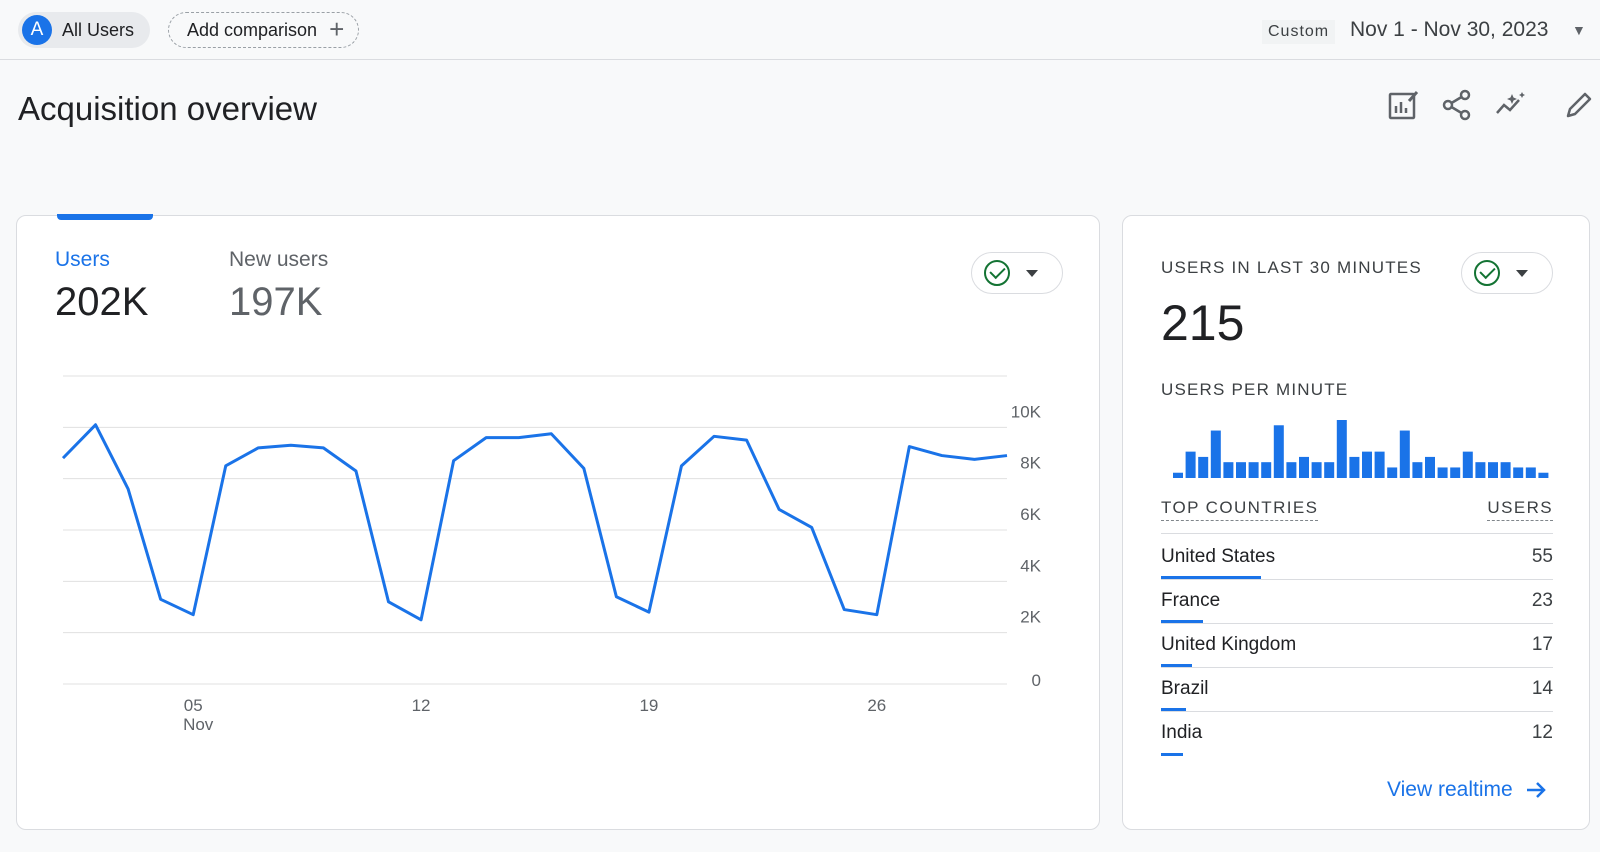 Image resolution: width=1600 pixels, height=852 pixels. What do you see at coordinates (193, 705) in the screenshot?
I see `x-tick-label: 05` at bounding box center [193, 705].